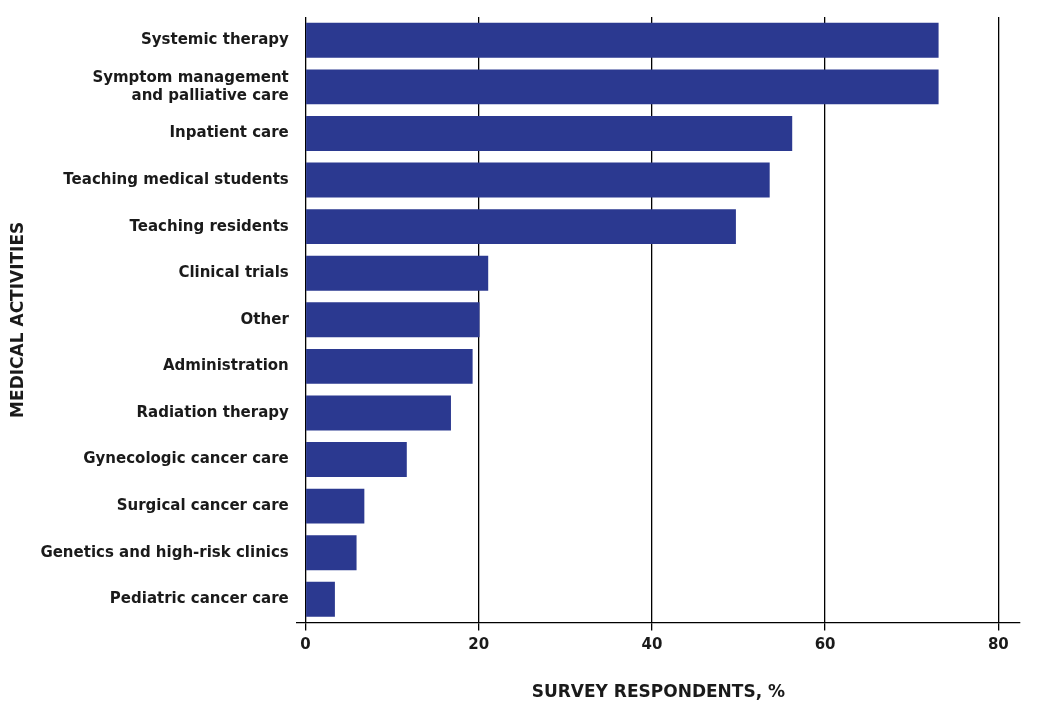  What do you see at coordinates (305, 644) in the screenshot?
I see `x-tick-label: 0` at bounding box center [305, 644].